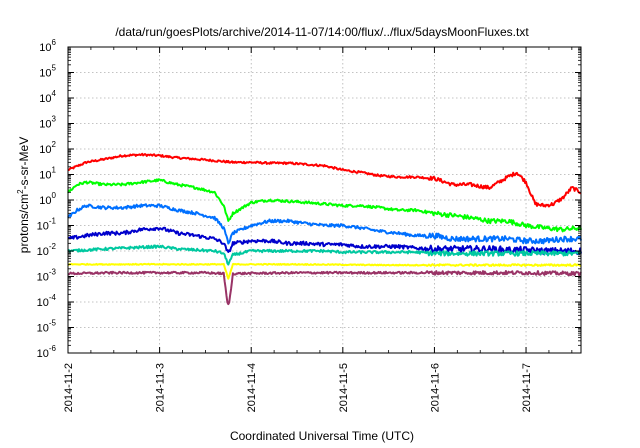 The height and width of the screenshot is (448, 640). What do you see at coordinates (53, 272) in the screenshot?
I see `y-tick-exponent: -3` at bounding box center [53, 272].